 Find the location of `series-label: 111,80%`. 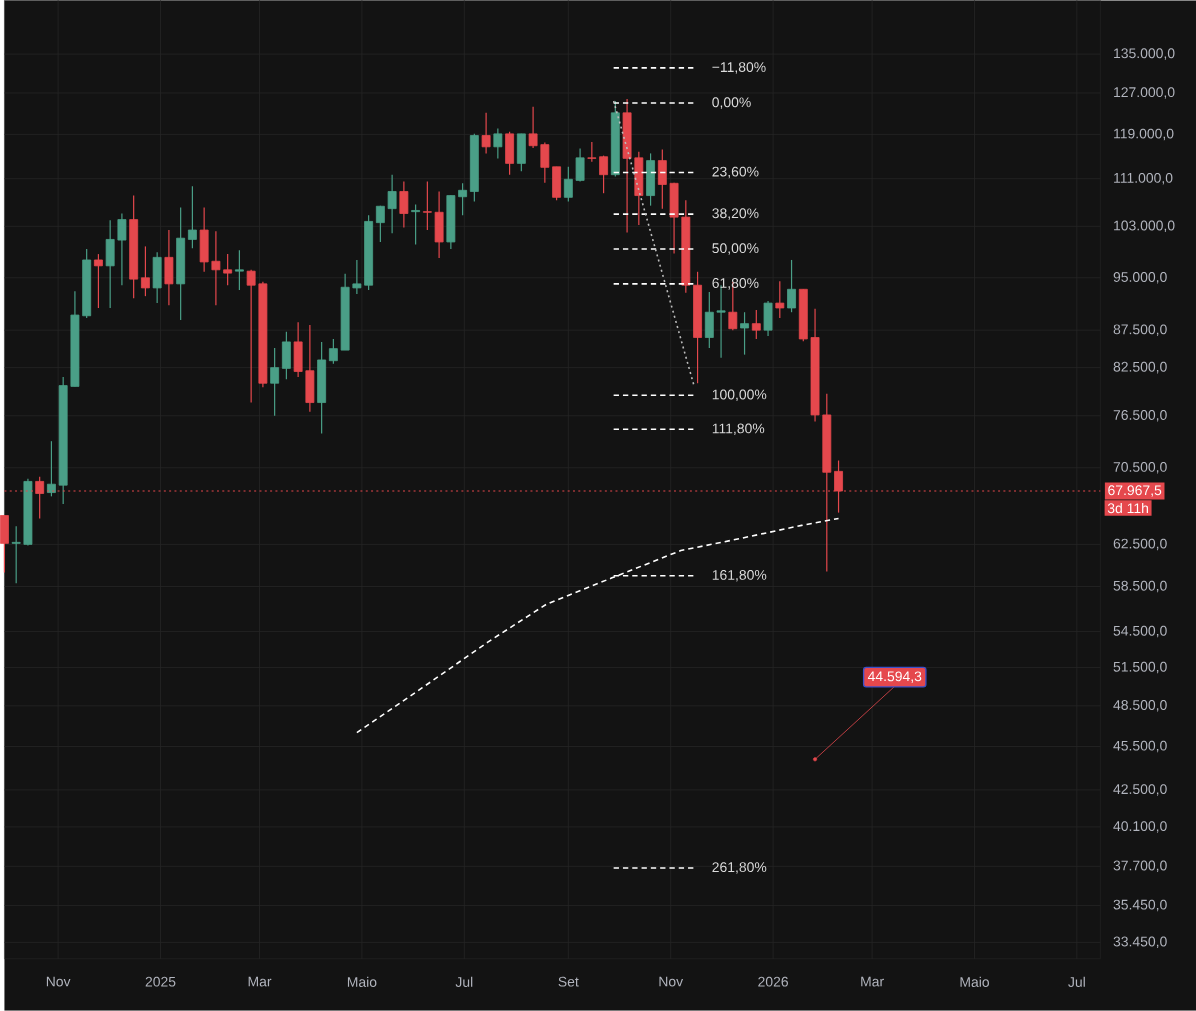

series-label: 111,80% is located at coordinates (738, 429).